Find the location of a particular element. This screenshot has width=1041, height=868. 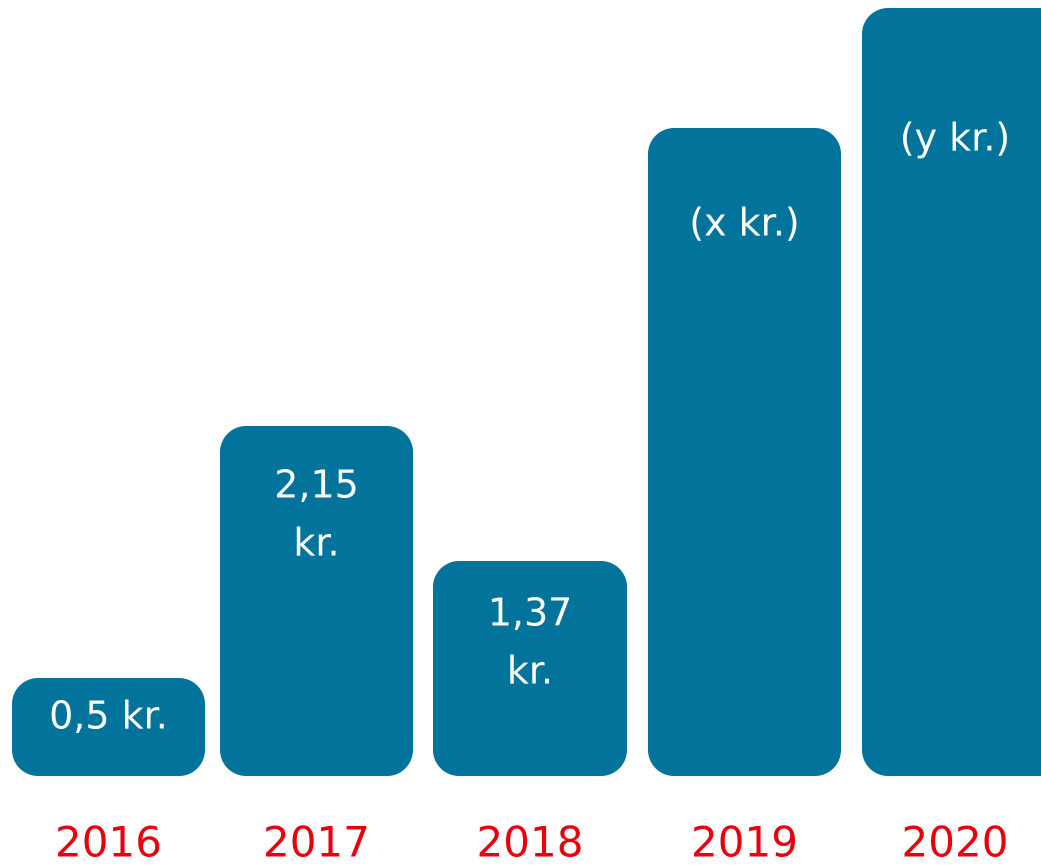

bar-label: 1,37 is located at coordinates (530, 613).